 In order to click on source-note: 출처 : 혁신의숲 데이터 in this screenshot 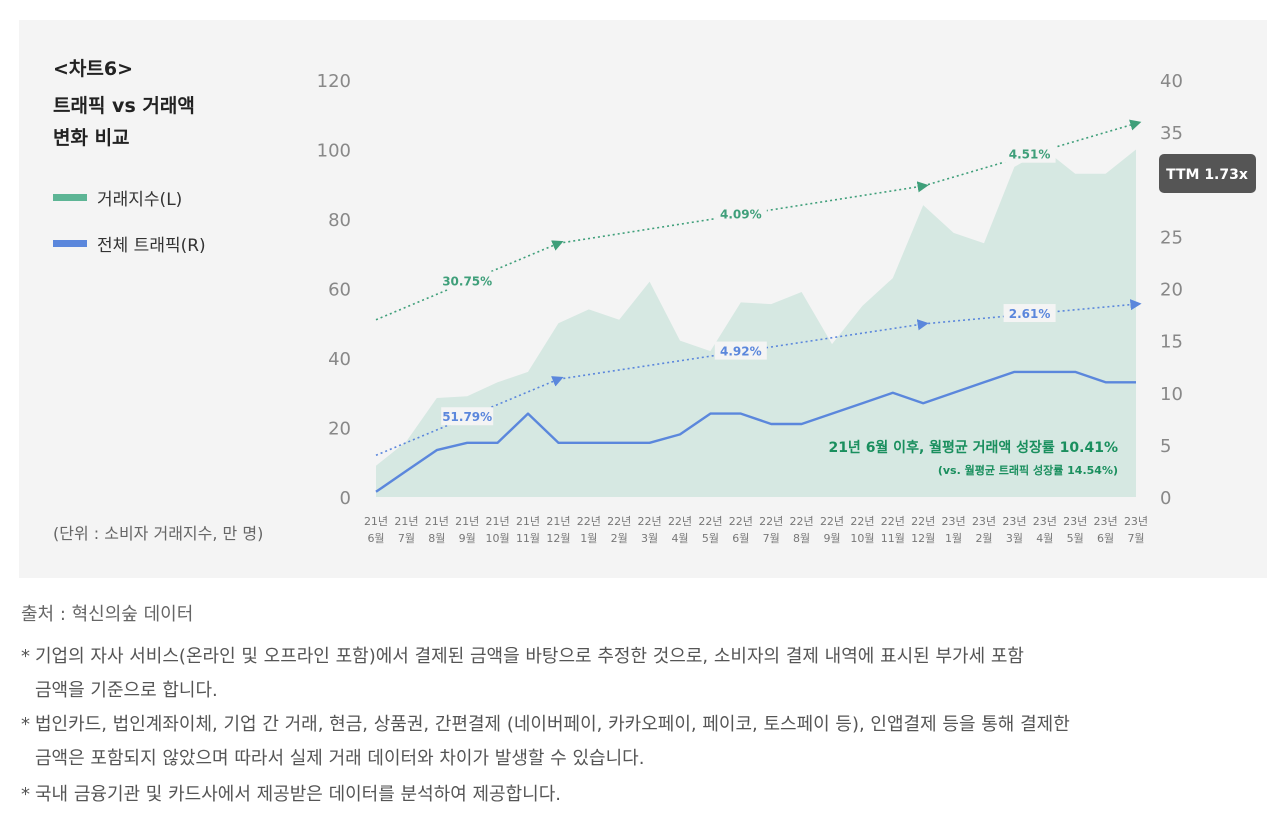, I will do `click(107, 614)`.